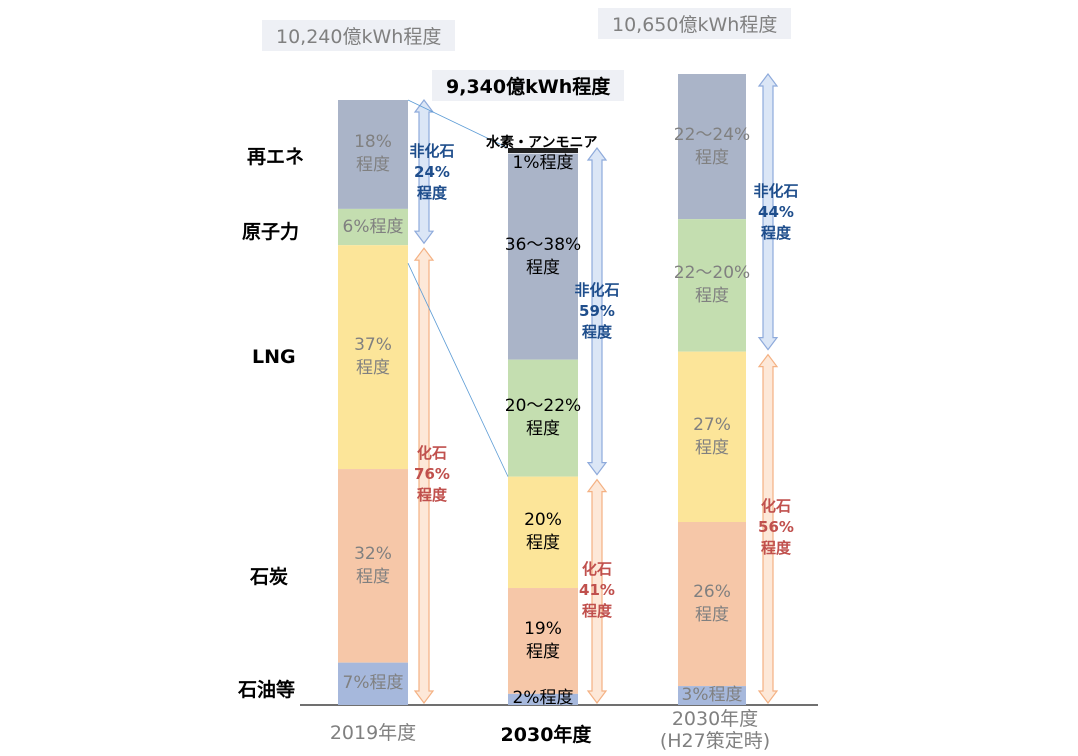  I want to click on bar-0-nuclear-label: 6%程度, so click(373, 226).